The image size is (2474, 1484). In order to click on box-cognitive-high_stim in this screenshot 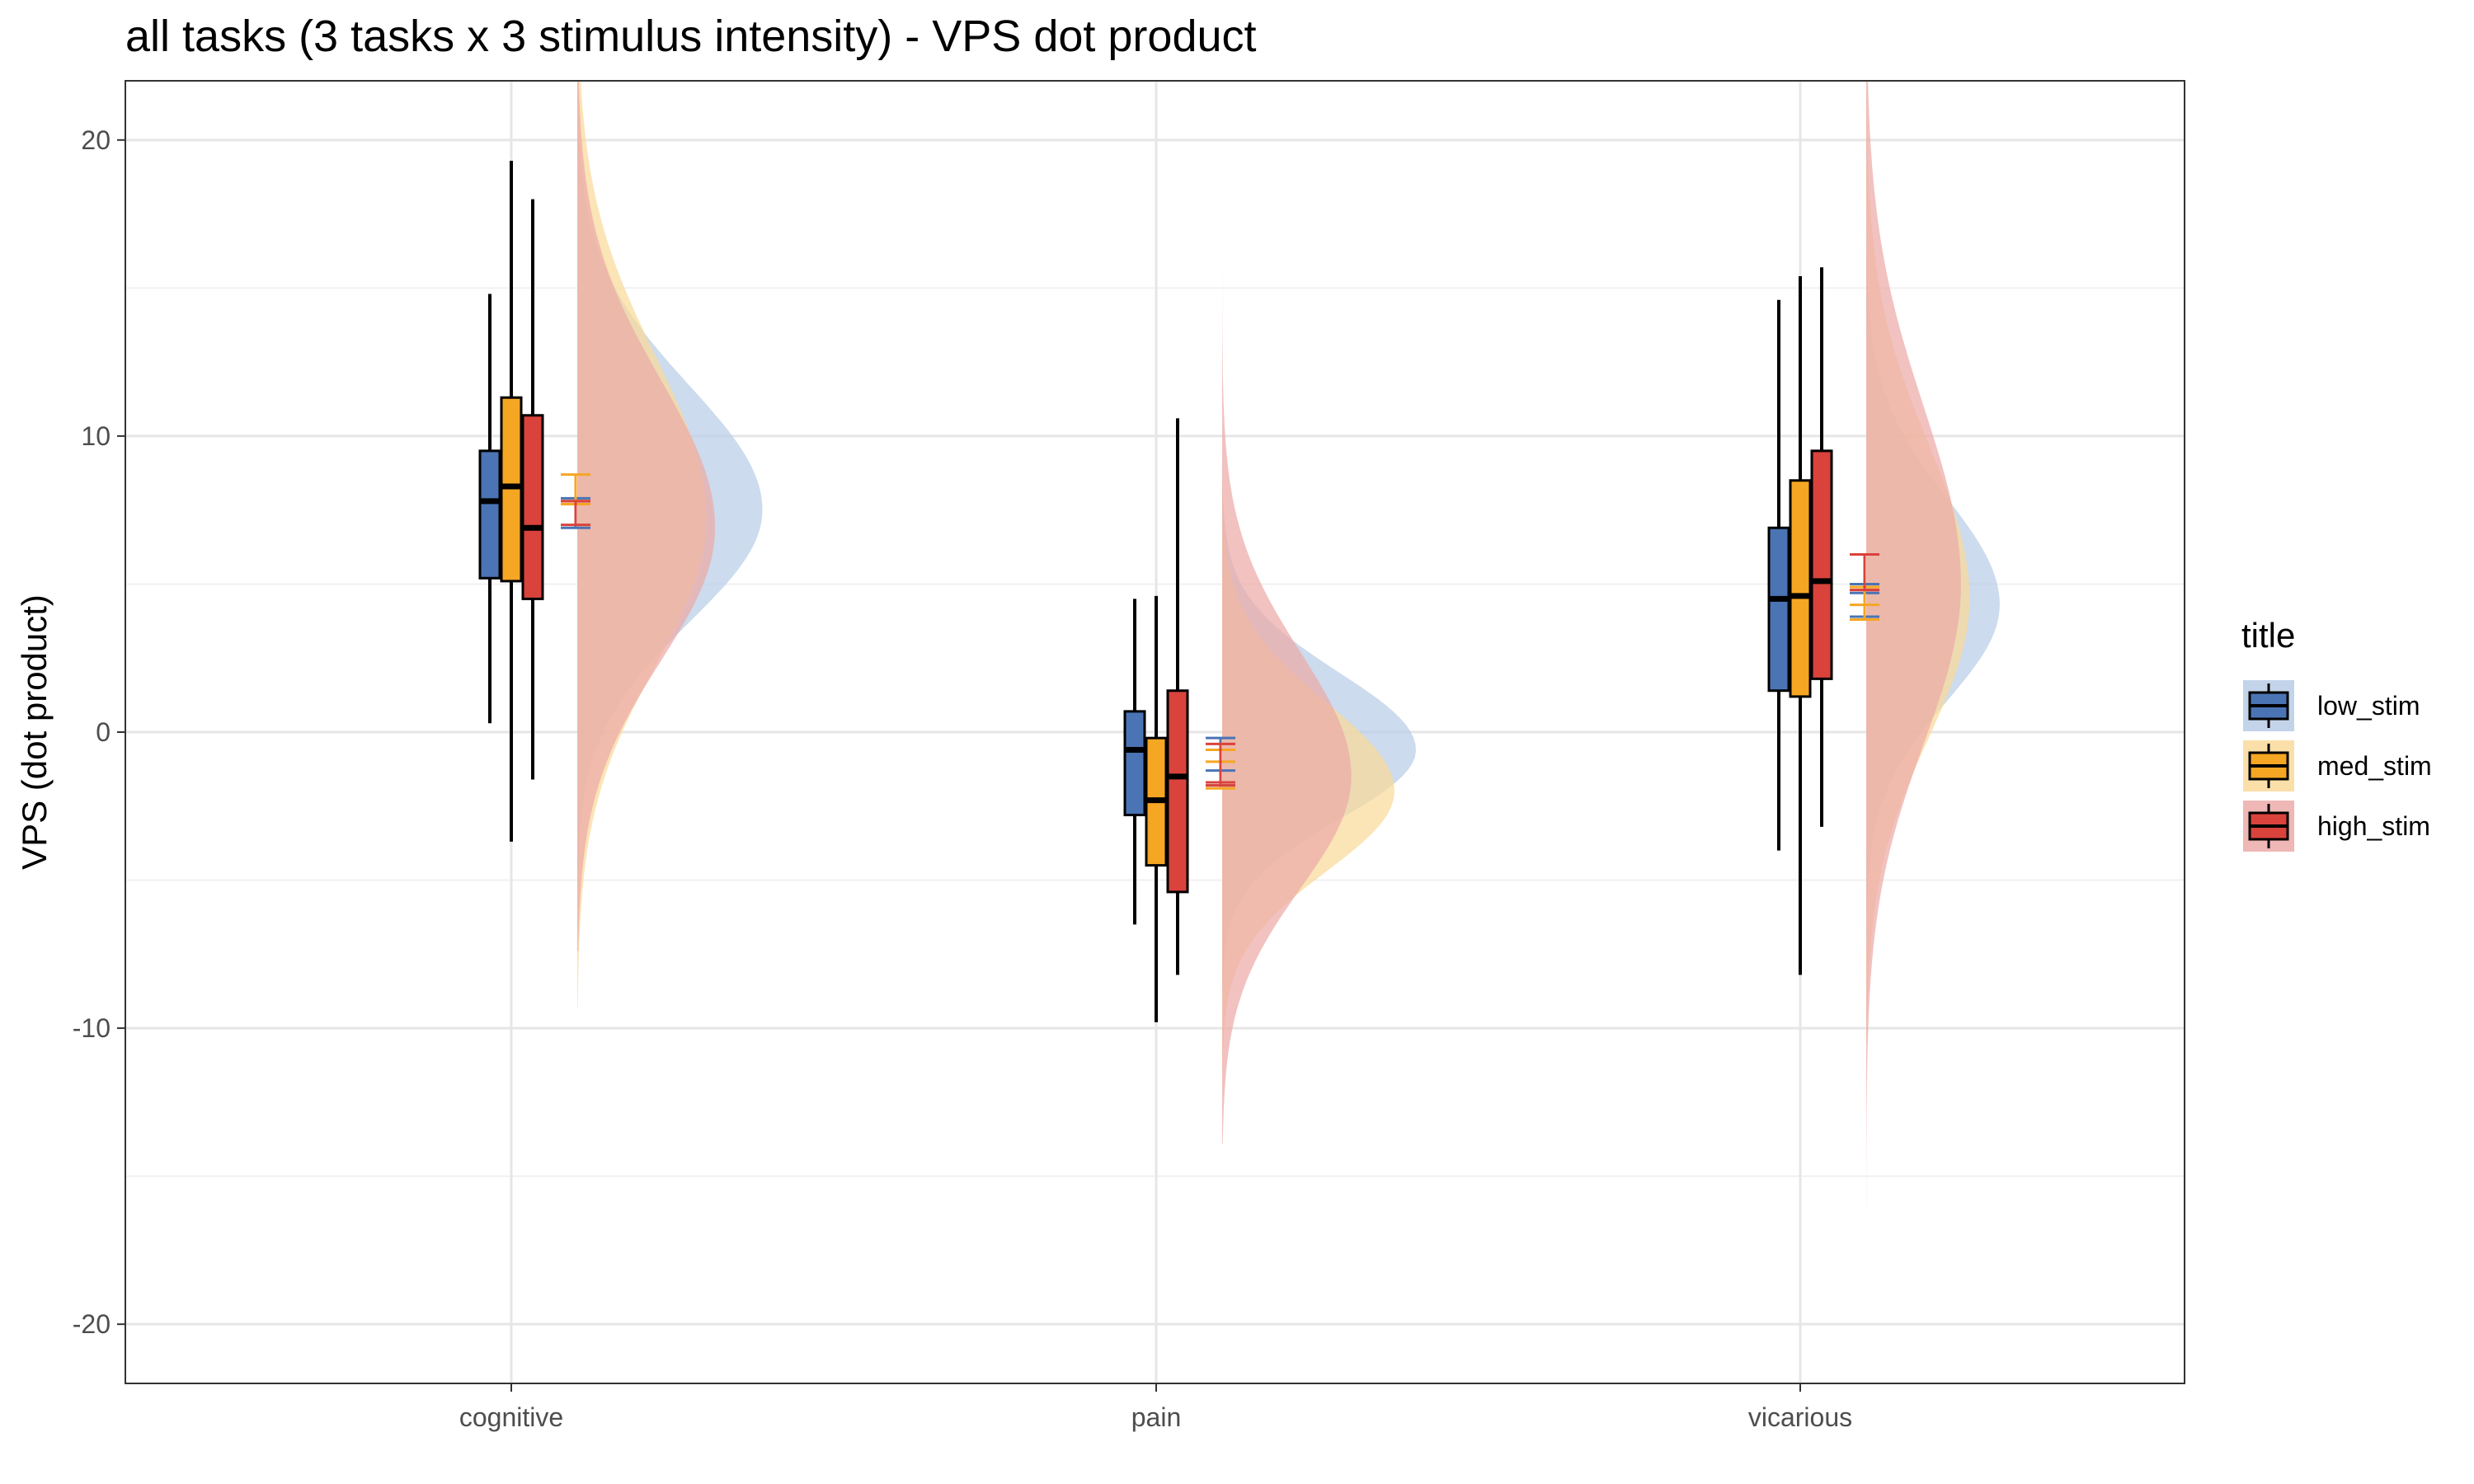, I will do `click(532, 507)`.